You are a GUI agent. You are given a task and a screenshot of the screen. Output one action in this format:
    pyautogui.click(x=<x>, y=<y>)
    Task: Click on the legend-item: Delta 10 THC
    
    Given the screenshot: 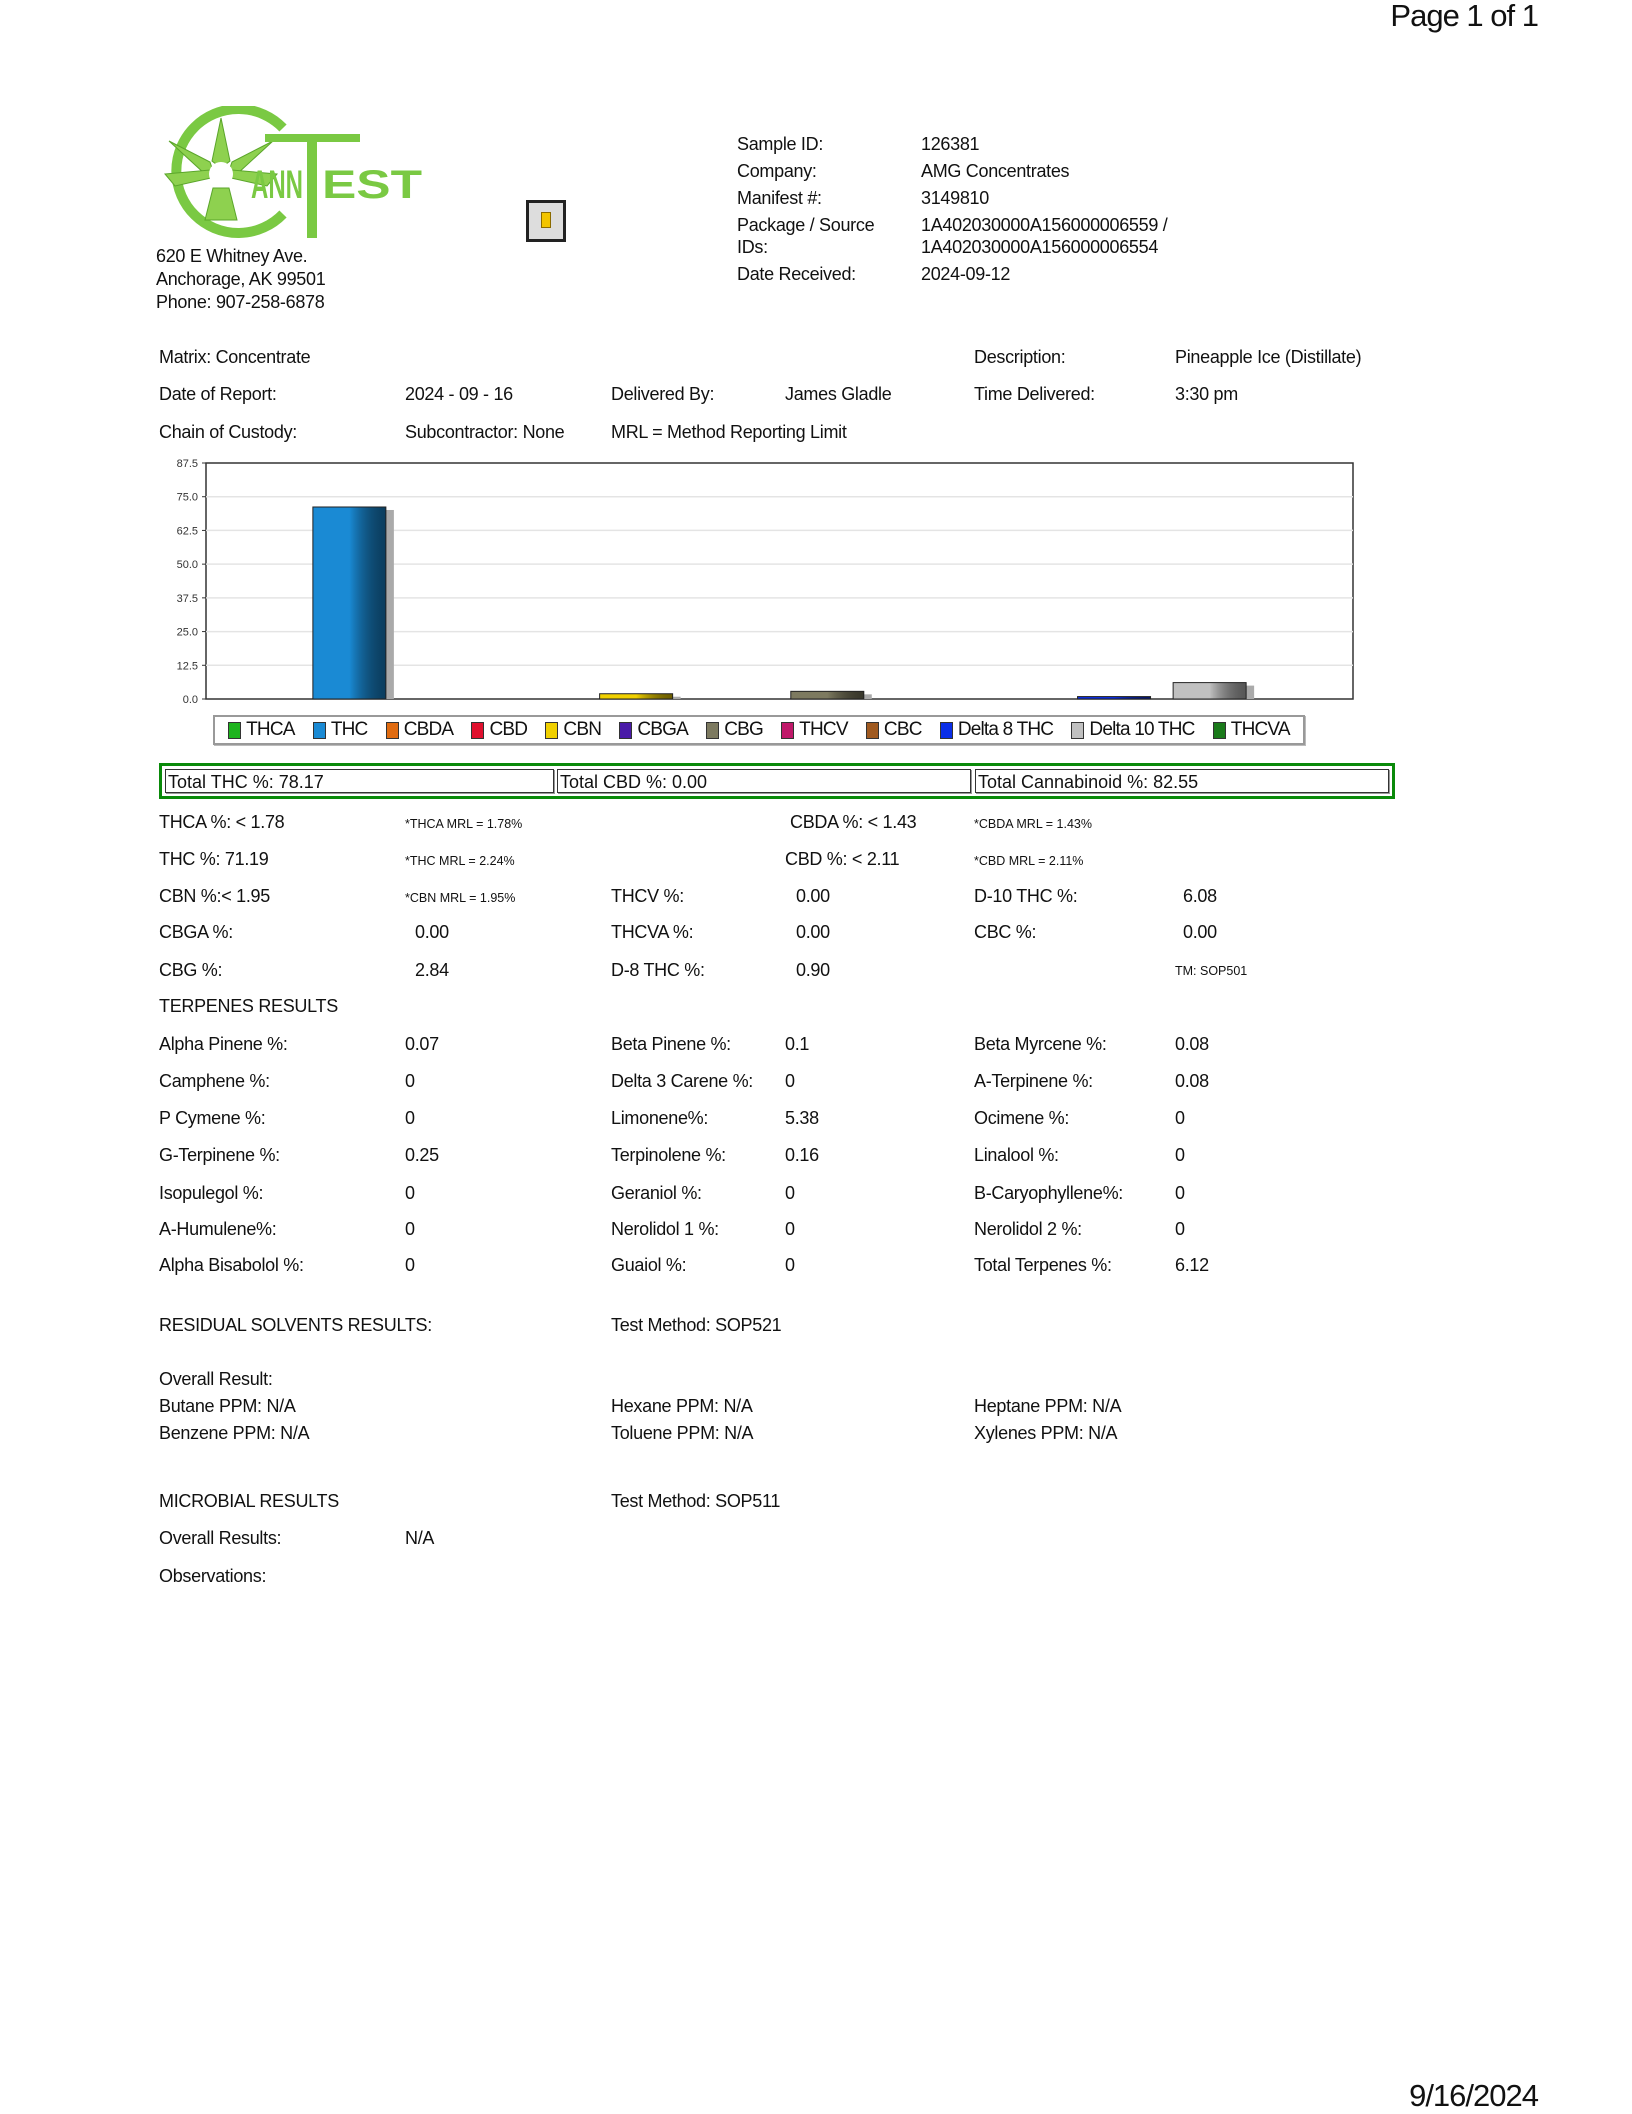 What is the action you would take?
    pyautogui.click(x=1133, y=730)
    